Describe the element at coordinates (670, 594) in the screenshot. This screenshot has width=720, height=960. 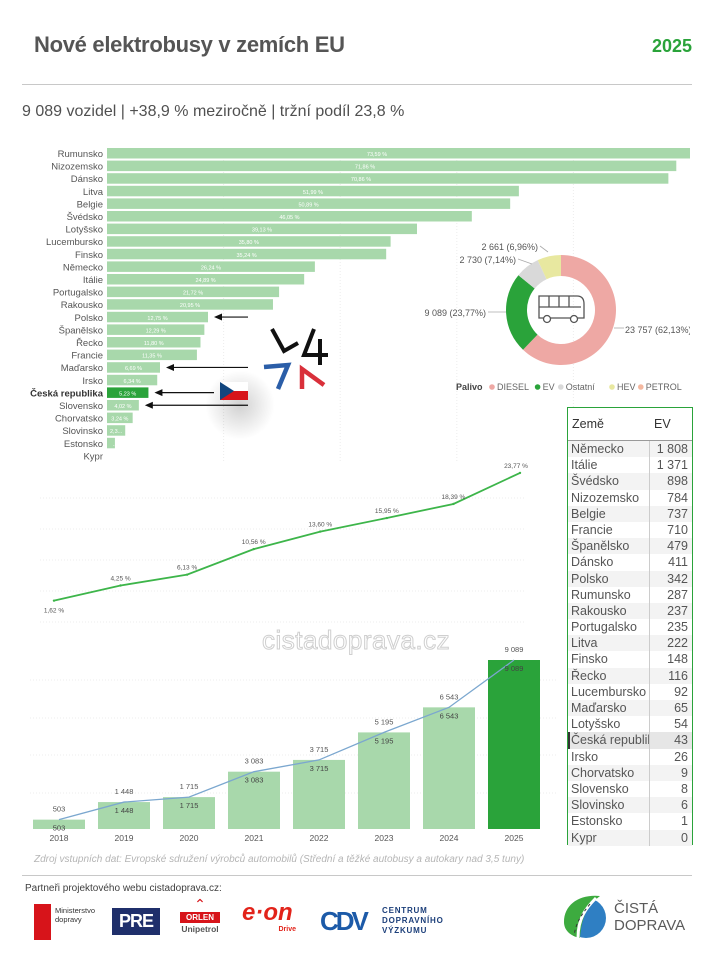
I see `cell-ev: 287` at that location.